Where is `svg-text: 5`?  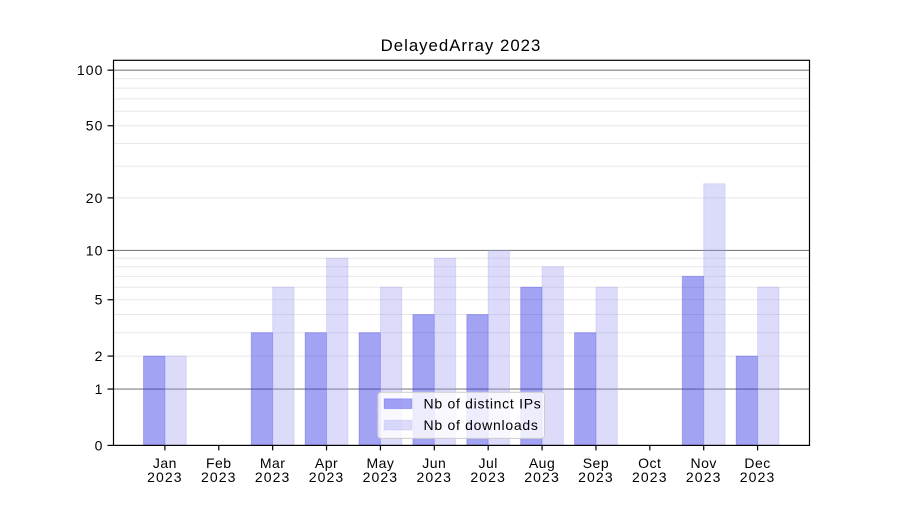
svg-text: 5 is located at coordinates (99, 300).